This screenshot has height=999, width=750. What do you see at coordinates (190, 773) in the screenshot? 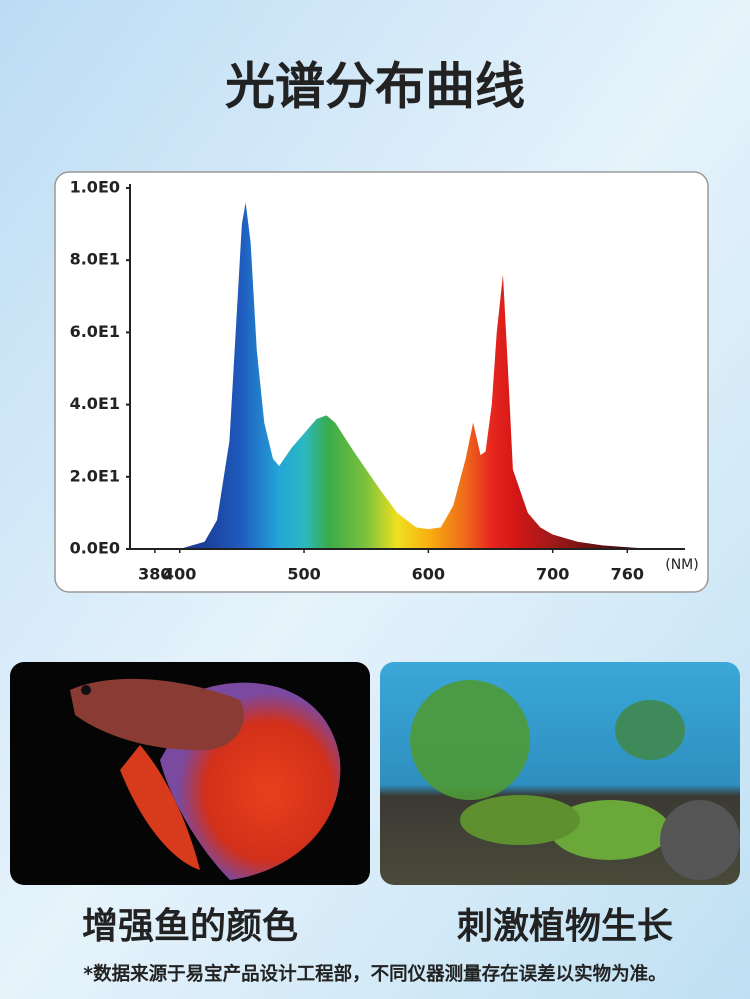
I see `fish-photo` at bounding box center [190, 773].